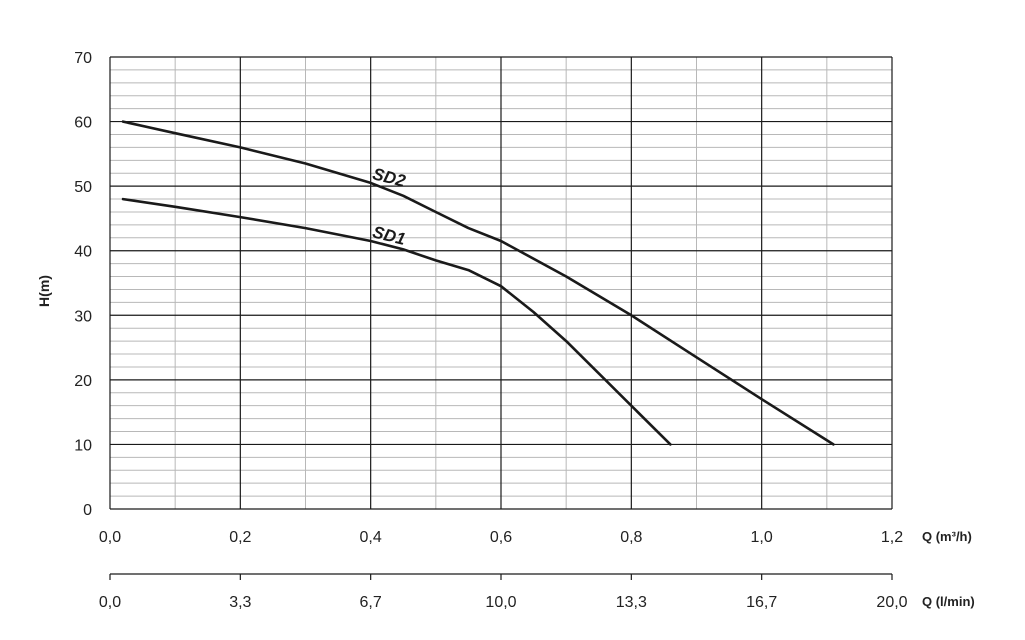 The width and height of the screenshot is (1025, 640). I want to click on x-tick-label: 1,0, so click(762, 537).